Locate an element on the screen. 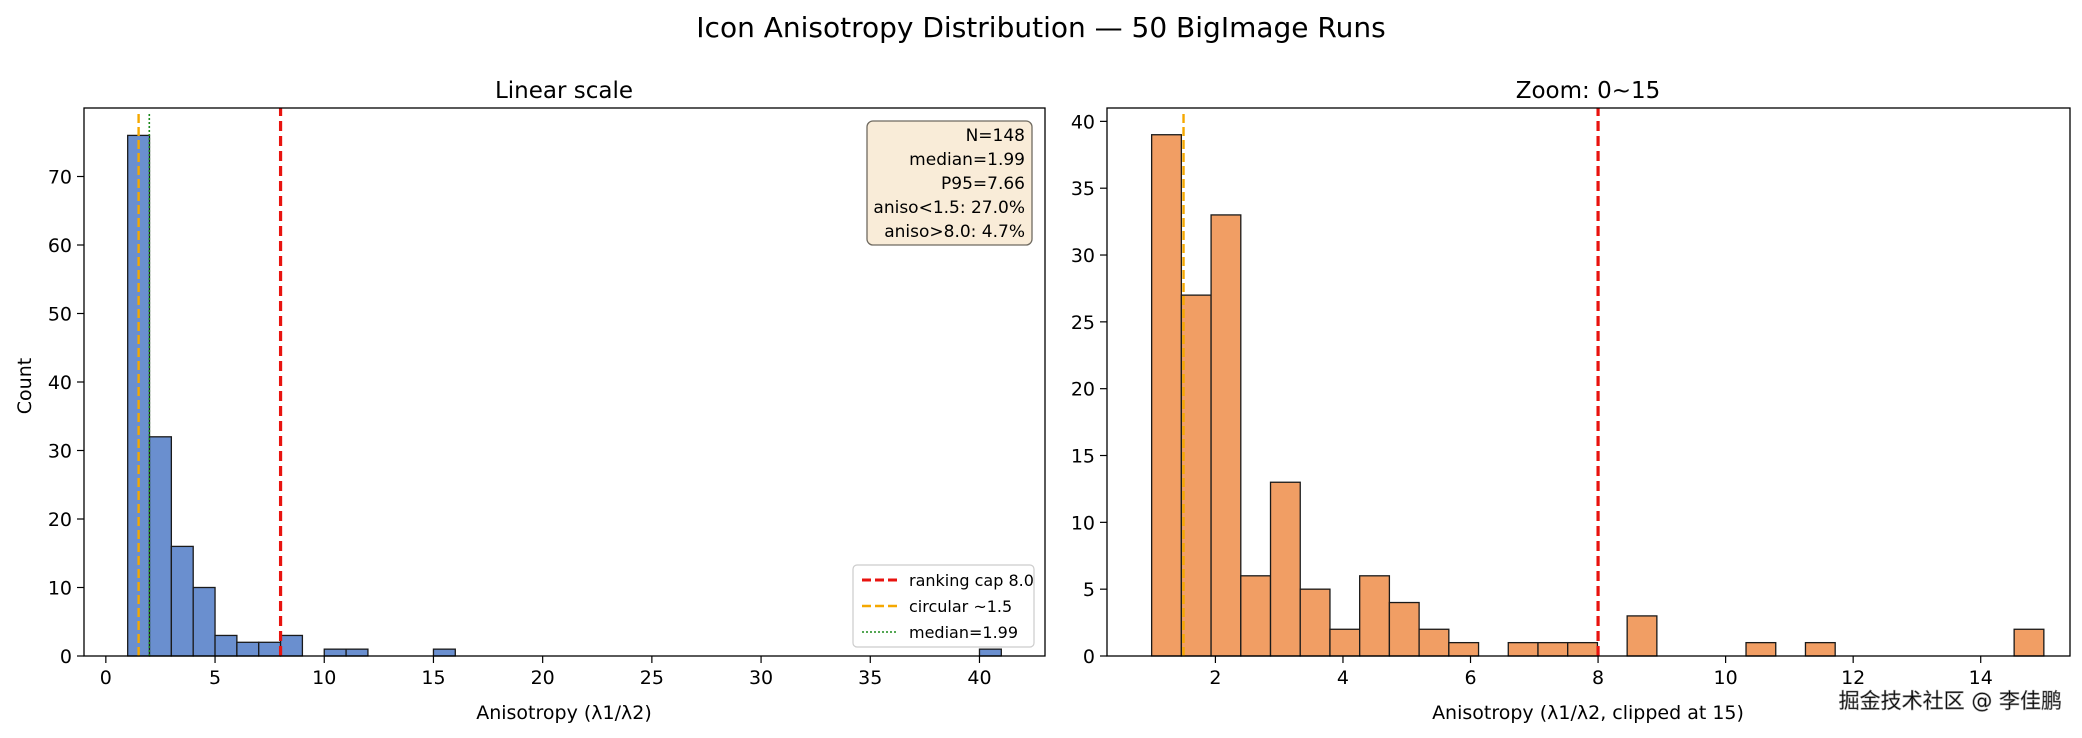 This screenshot has height=738, width=2082. right-x-tick-label-5: 12 is located at coordinates (1853, 678).